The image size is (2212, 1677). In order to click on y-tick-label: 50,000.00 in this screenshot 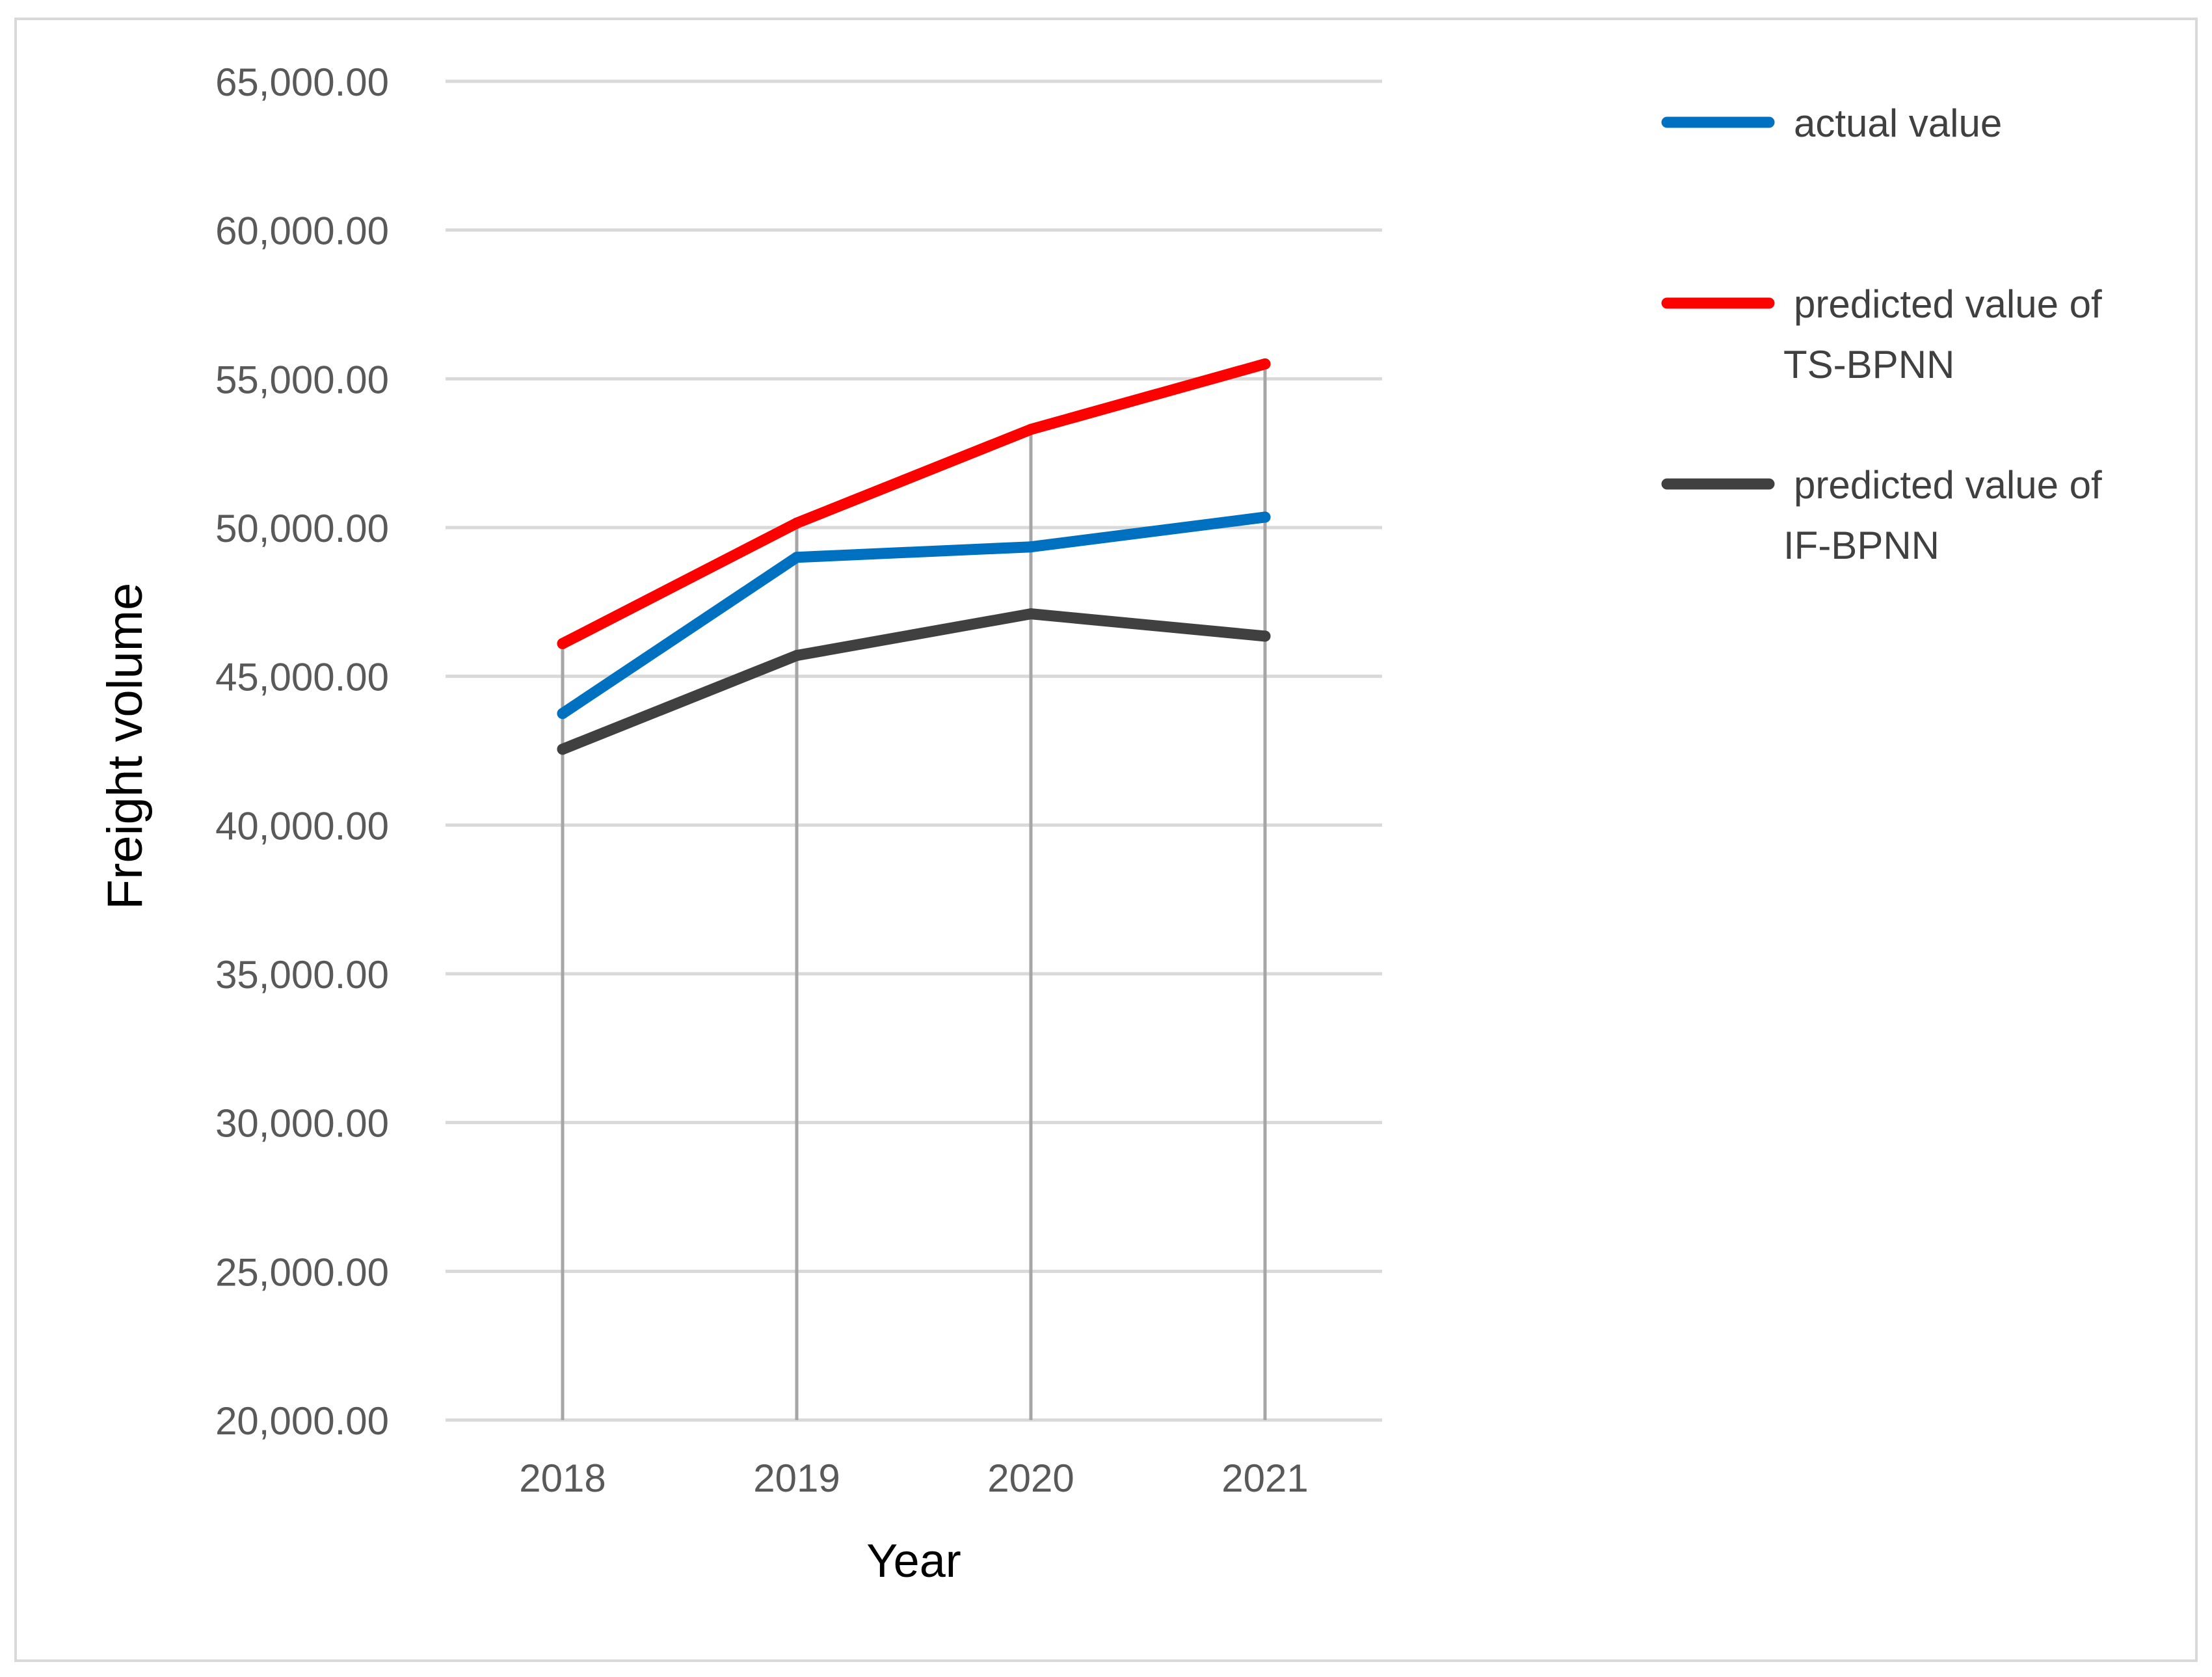, I will do `click(302, 528)`.